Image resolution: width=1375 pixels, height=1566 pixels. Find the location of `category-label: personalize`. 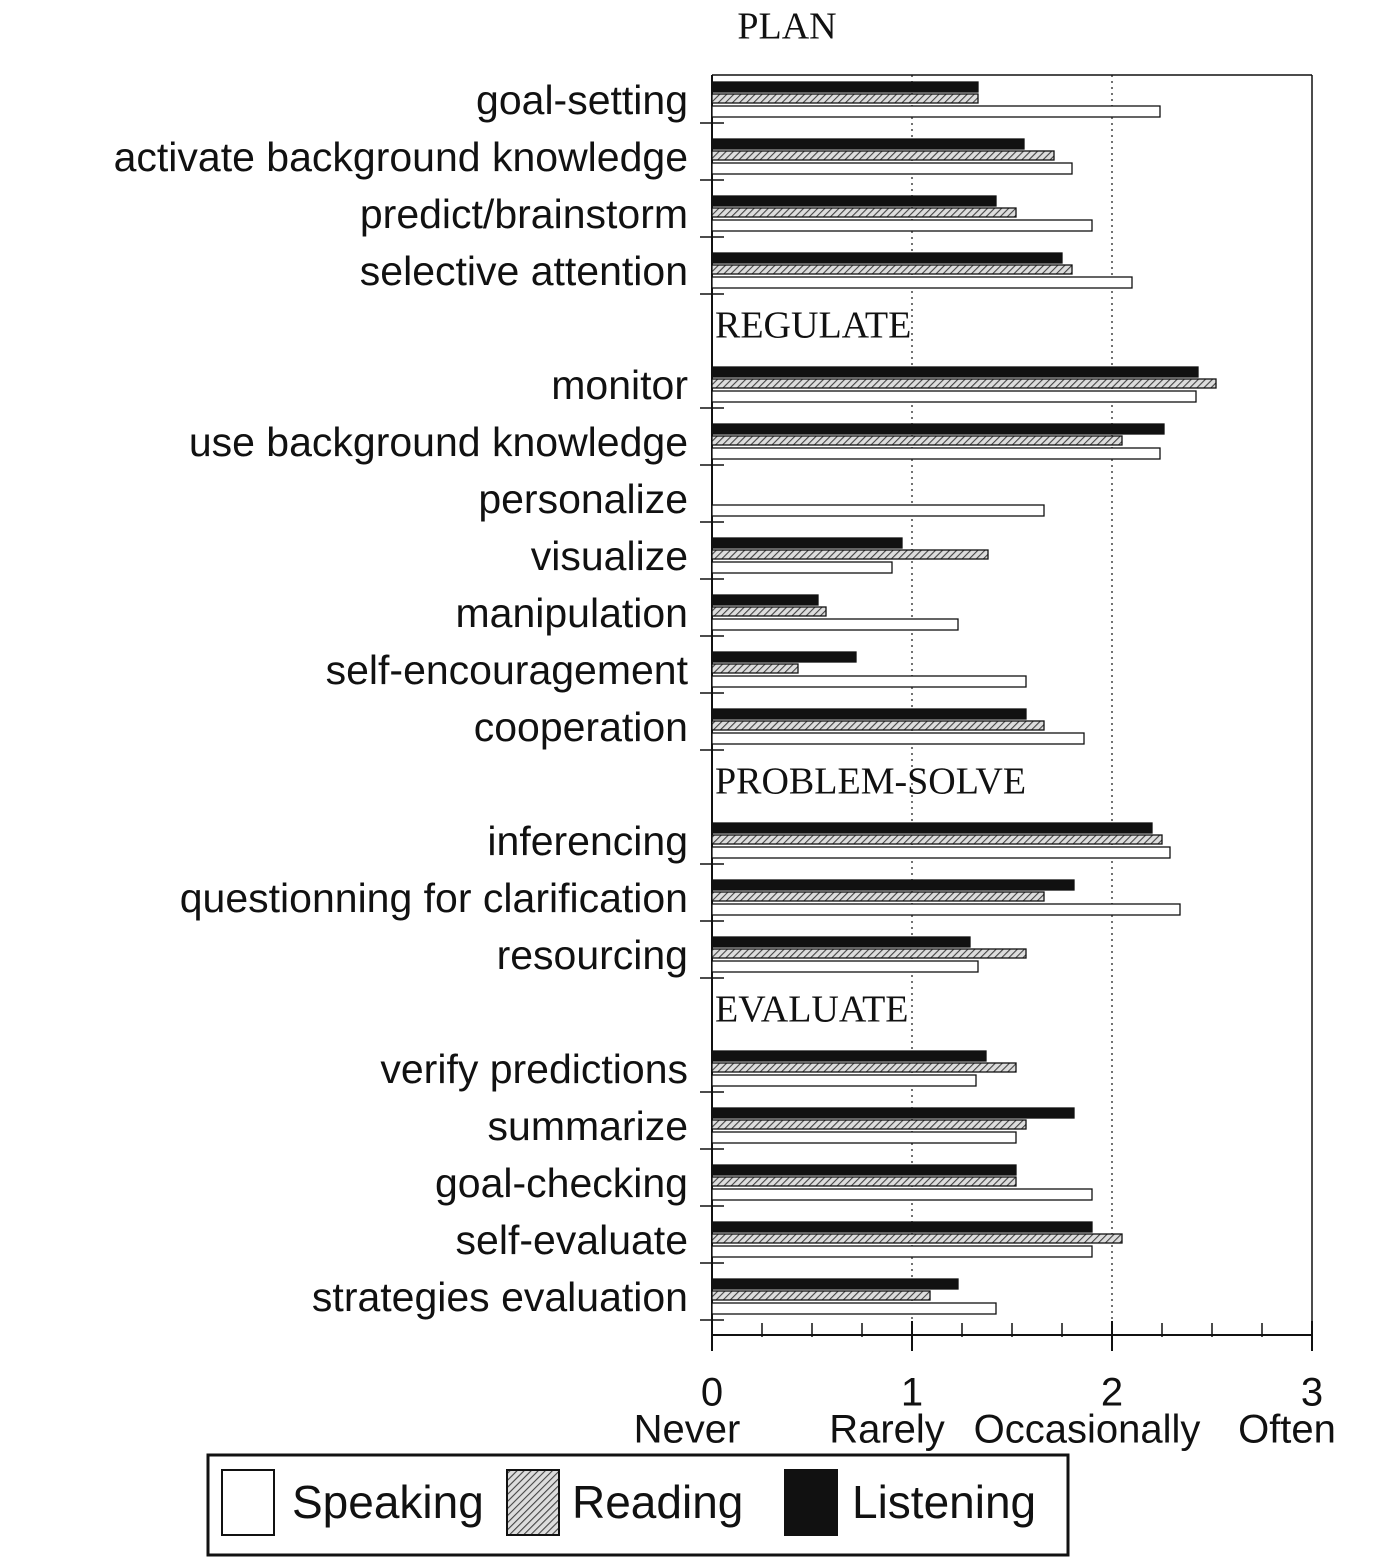

category-label: personalize is located at coordinates (583, 499).